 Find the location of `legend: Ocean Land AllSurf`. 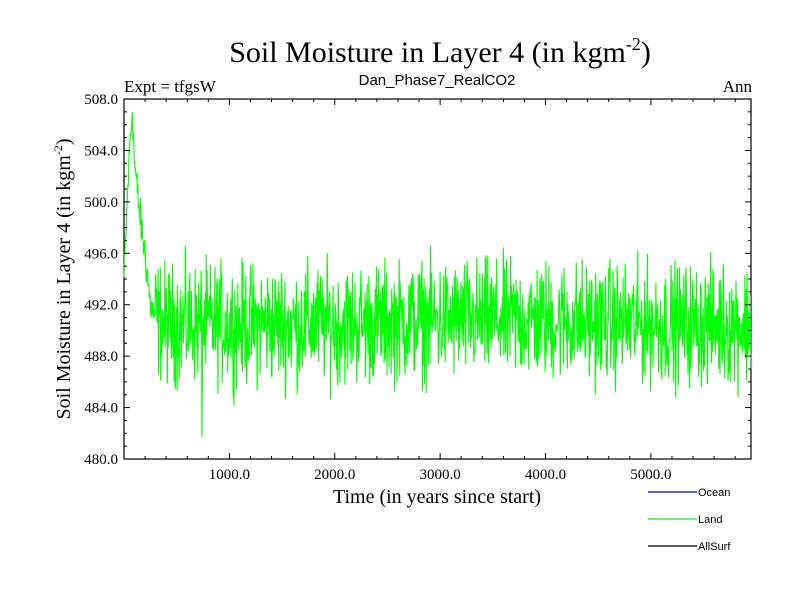

legend: Ocean Land AllSurf is located at coordinates (689, 520).